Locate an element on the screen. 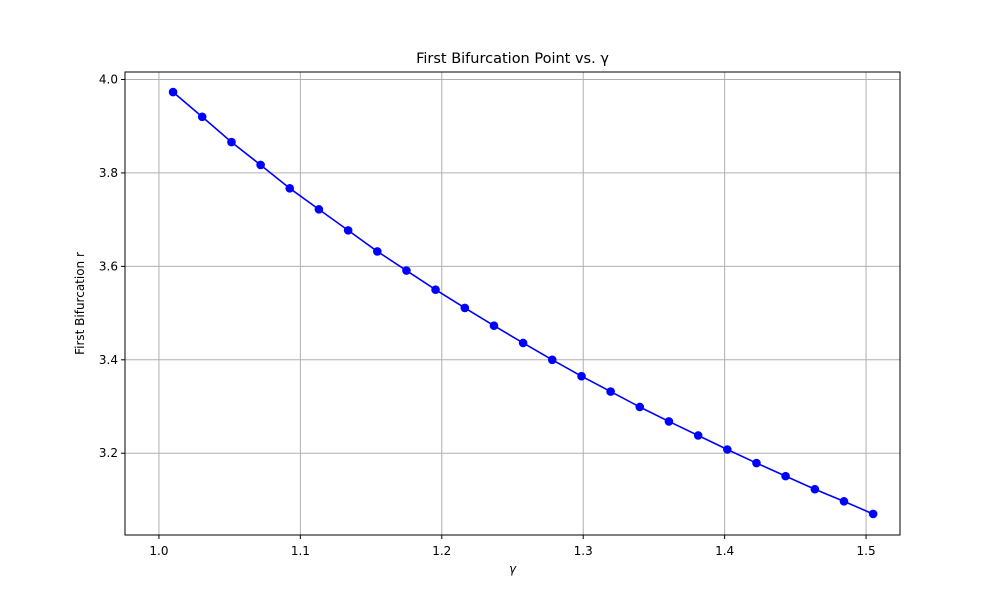 This screenshot has width=1000, height=600. y-tick-label: 3.8 is located at coordinates (108, 173).